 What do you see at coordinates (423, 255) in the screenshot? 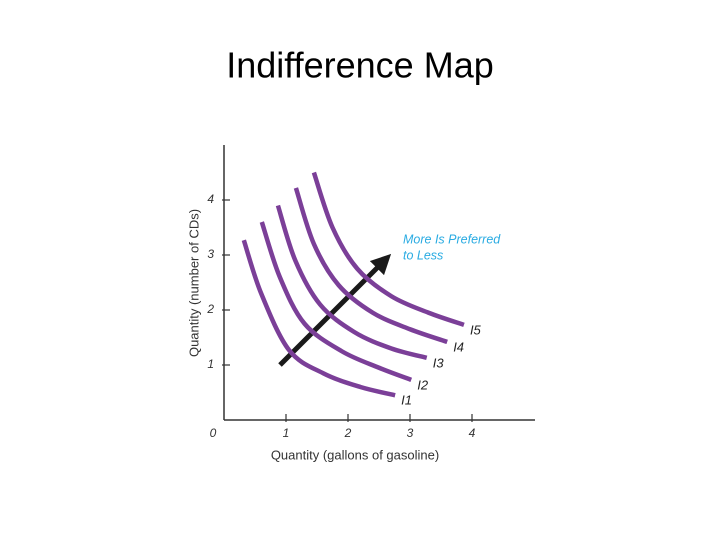
I see `annotation: to Less` at bounding box center [423, 255].